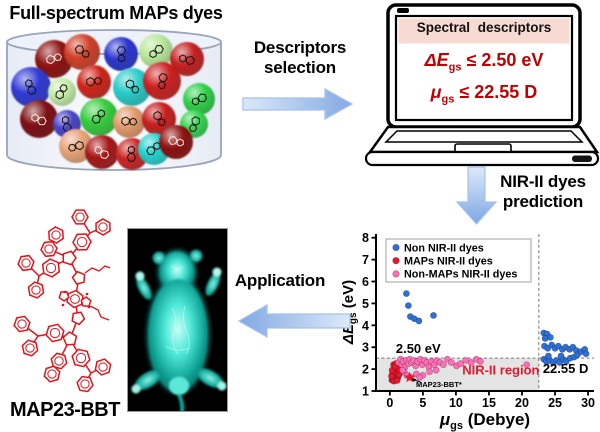 The width and height of the screenshot is (600, 432). I want to click on map23-bbt-structure, so click(62, 301).